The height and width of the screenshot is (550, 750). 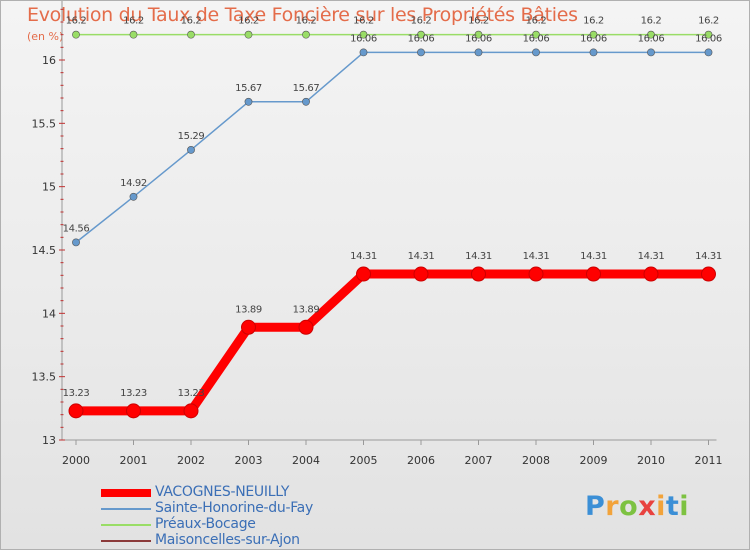 I want to click on data-label: 14.92, so click(x=133, y=183).